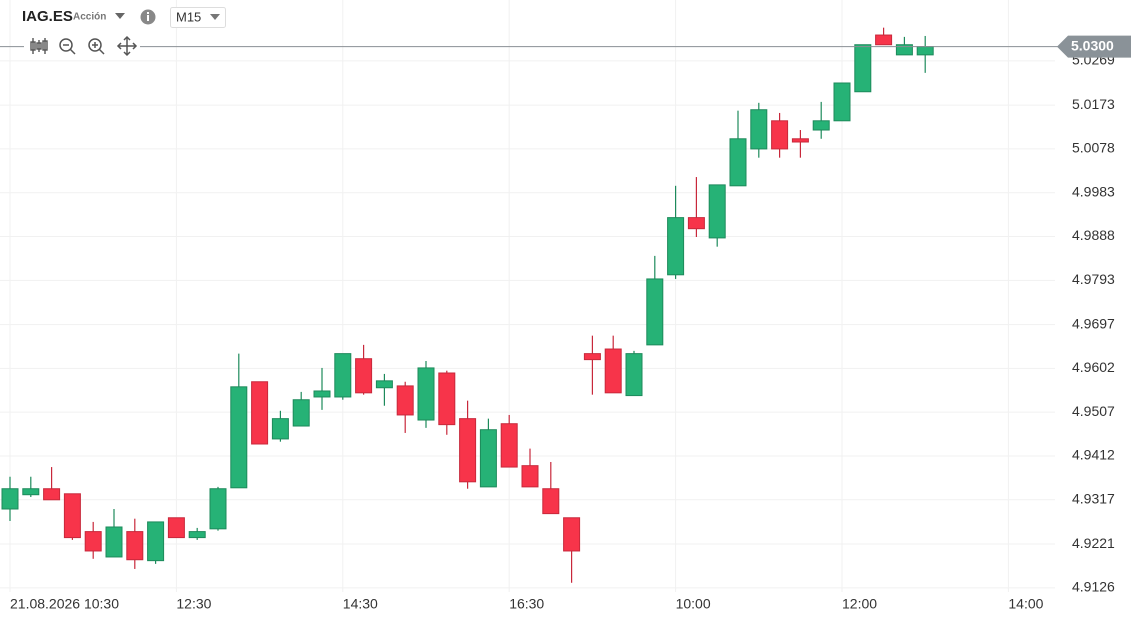 The height and width of the screenshot is (621, 1142). Describe the element at coordinates (127, 46) in the screenshot. I see `pan-button` at that location.